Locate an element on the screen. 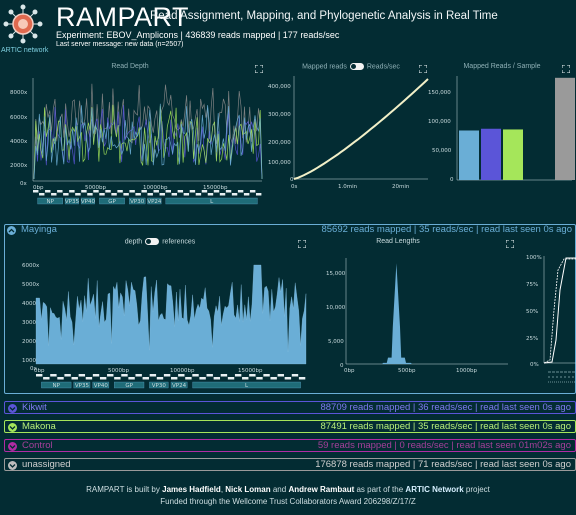 The height and width of the screenshot is (515, 576). mapped-reads-title: Mapped reads Reads/sec is located at coordinates (351, 66).